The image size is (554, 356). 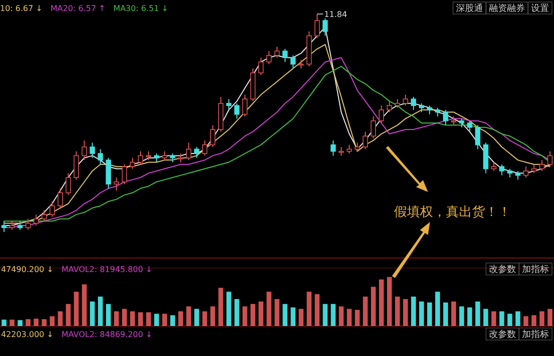 What do you see at coordinates (452, 212) in the screenshot?
I see `annotation: 假填权，真出货！！` at bounding box center [452, 212].